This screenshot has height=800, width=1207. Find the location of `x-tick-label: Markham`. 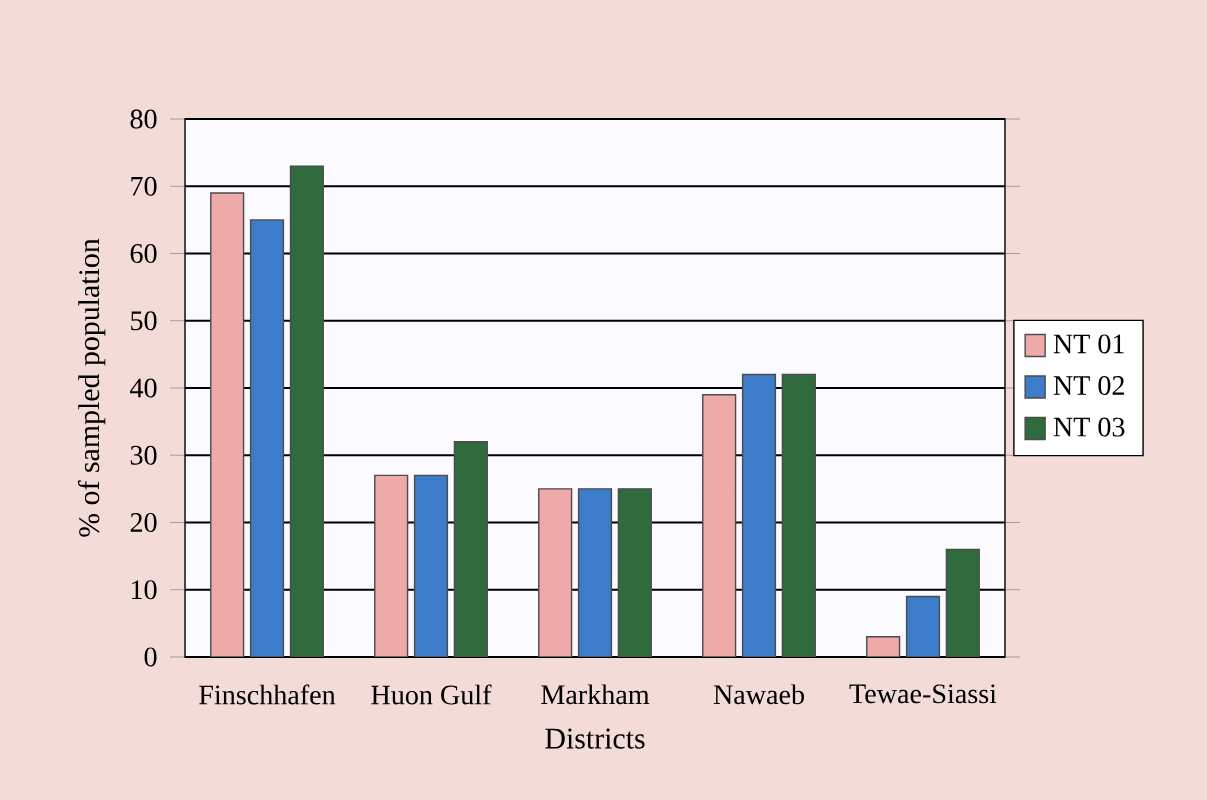

x-tick-label: Markham is located at coordinates (595, 694).